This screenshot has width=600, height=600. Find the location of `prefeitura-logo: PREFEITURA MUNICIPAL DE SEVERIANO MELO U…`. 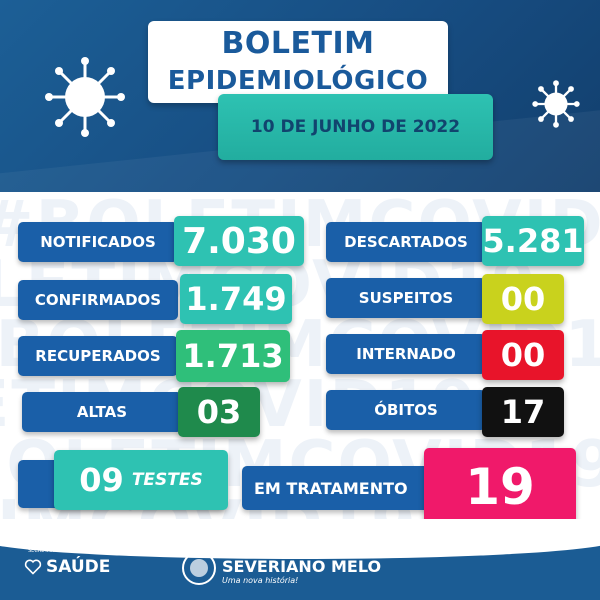

prefeitura-logo: PREFEITURA MUNICIPAL DE SEVERIANO MELO U… is located at coordinates (281, 568).